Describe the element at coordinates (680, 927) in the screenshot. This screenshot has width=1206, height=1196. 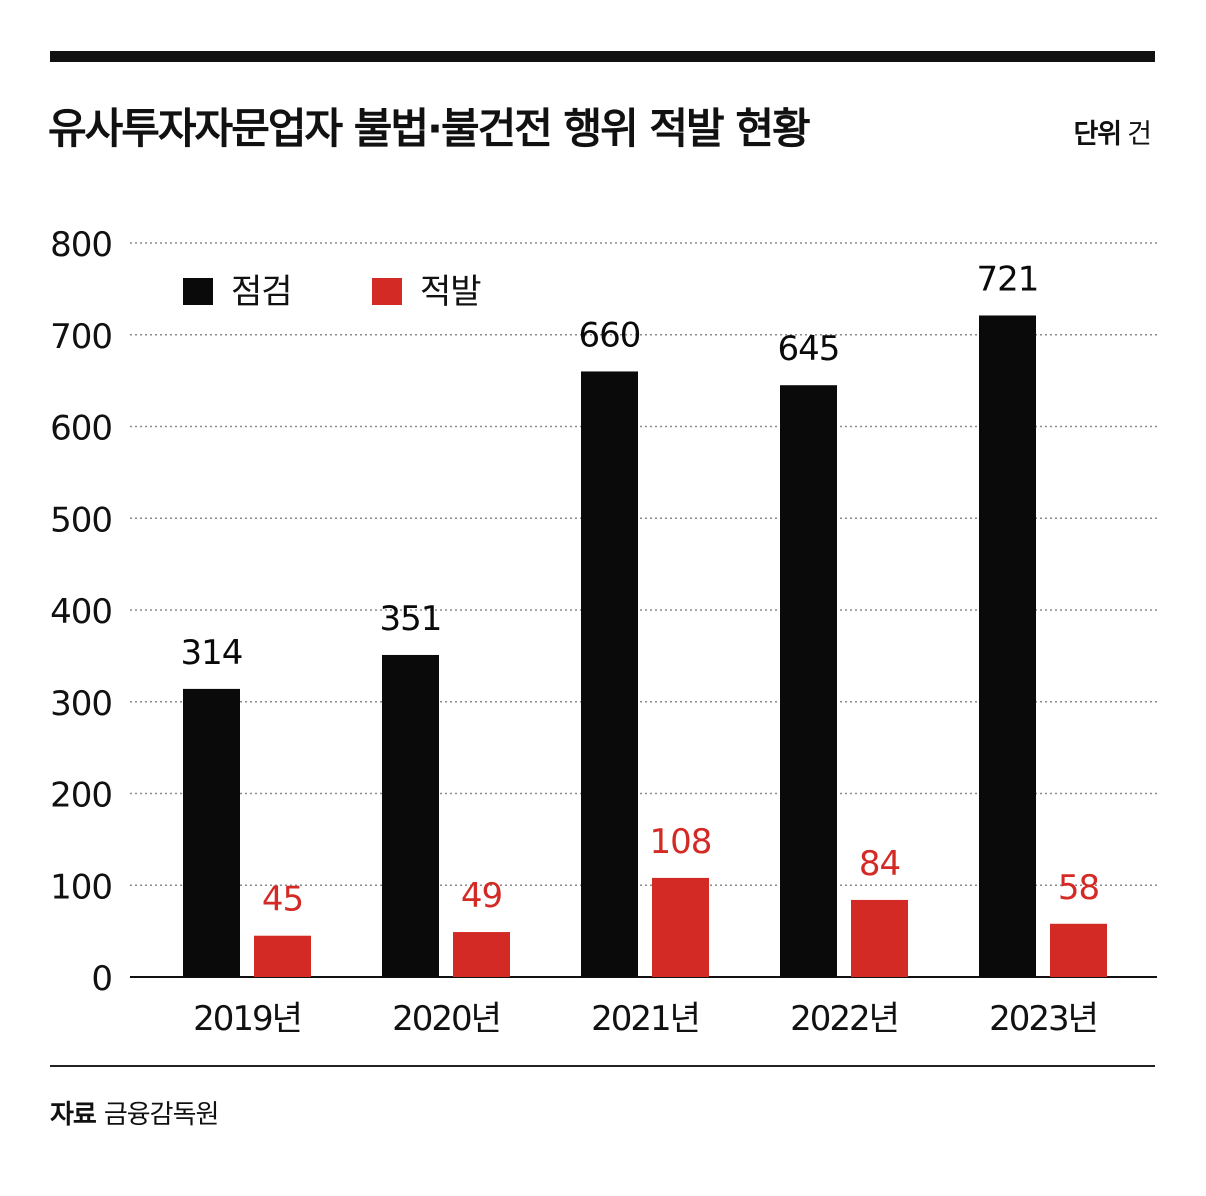
I see `bar-적발-2021년` at that location.